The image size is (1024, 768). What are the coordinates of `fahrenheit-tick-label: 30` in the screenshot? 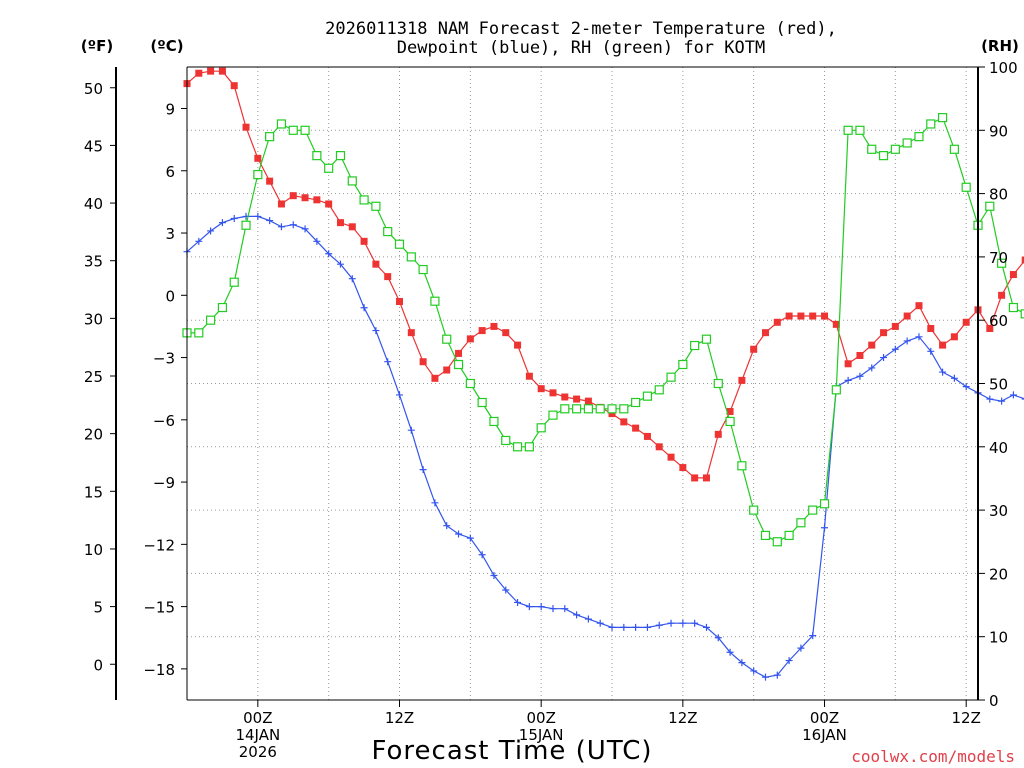 It's located at (93, 319).